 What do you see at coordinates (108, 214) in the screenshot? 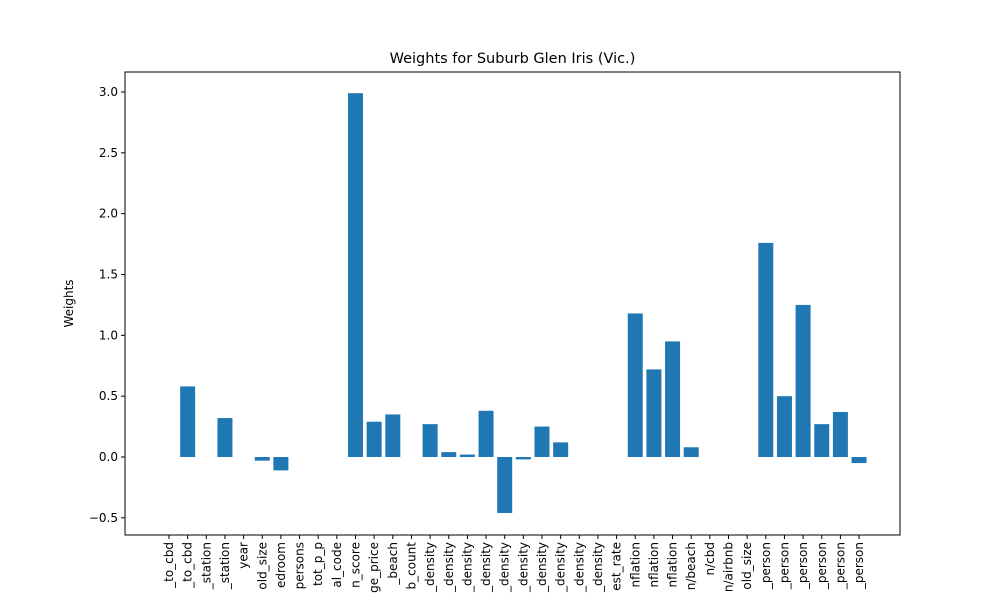
I see `y-tick-label: 2.0` at bounding box center [108, 214].